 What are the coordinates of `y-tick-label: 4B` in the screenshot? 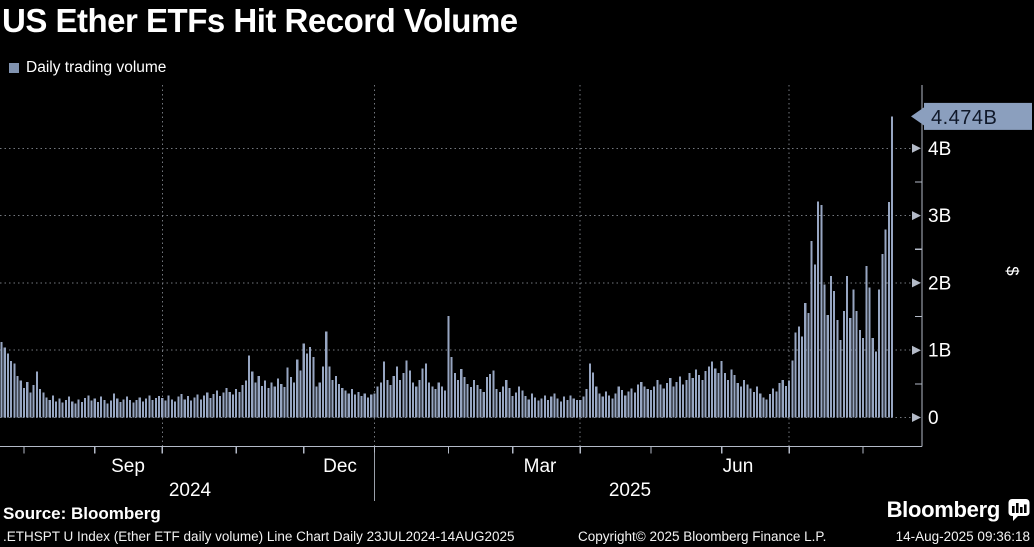 It's located at (939, 149).